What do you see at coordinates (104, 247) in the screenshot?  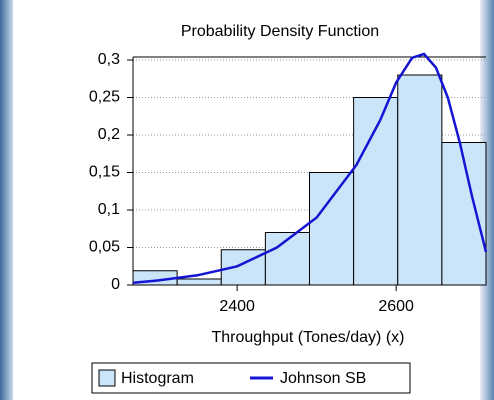 I see `y-tick-label: 0,05` at bounding box center [104, 247].